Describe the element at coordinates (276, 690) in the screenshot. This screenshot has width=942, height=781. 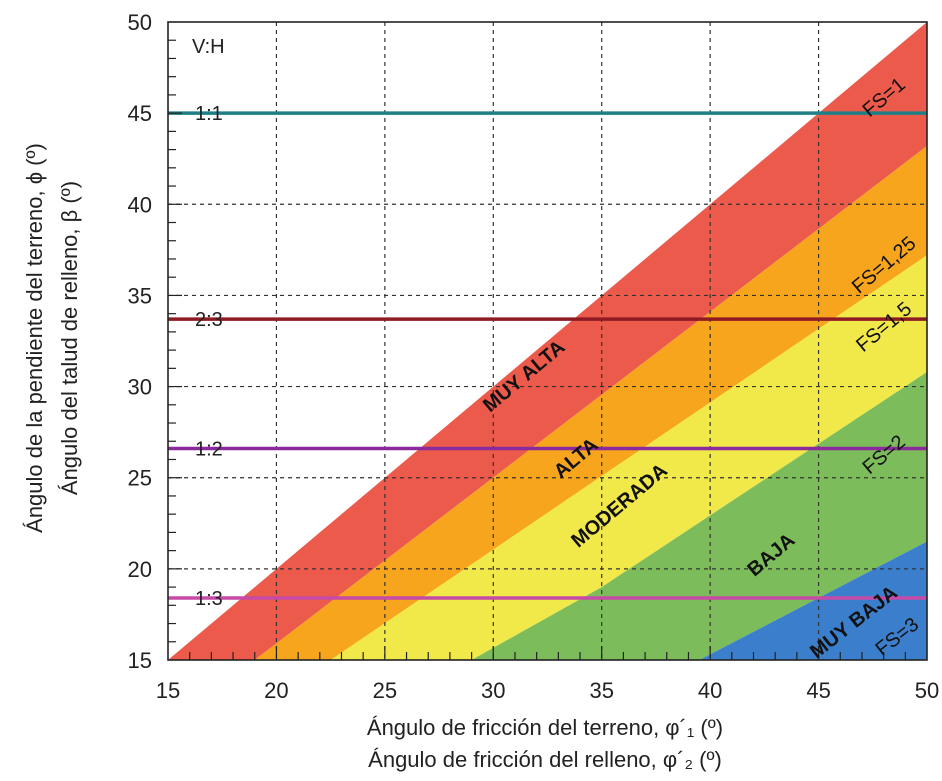
I see `x-tick-label-20: 20` at that location.